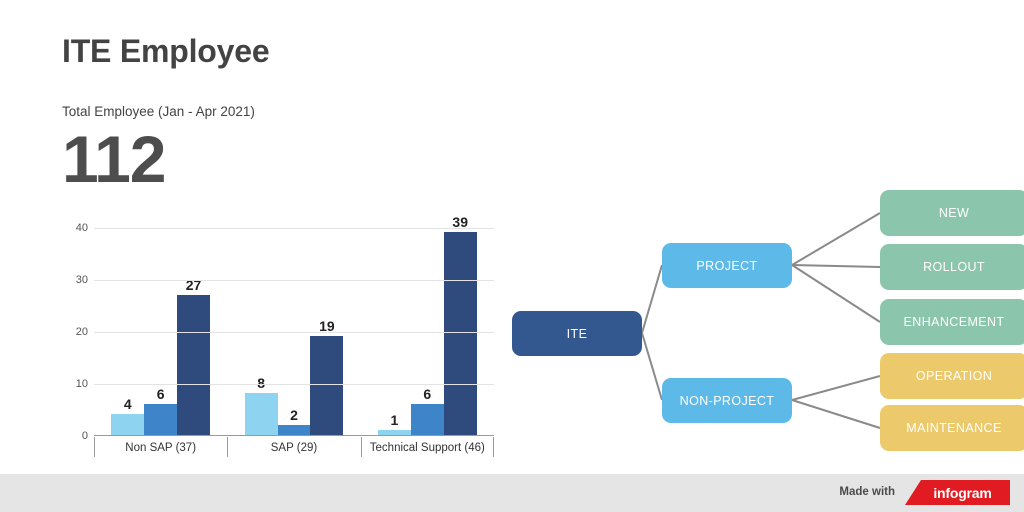  What do you see at coordinates (962, 492) in the screenshot?
I see `infogram-logo-text: infogram` at bounding box center [962, 492].